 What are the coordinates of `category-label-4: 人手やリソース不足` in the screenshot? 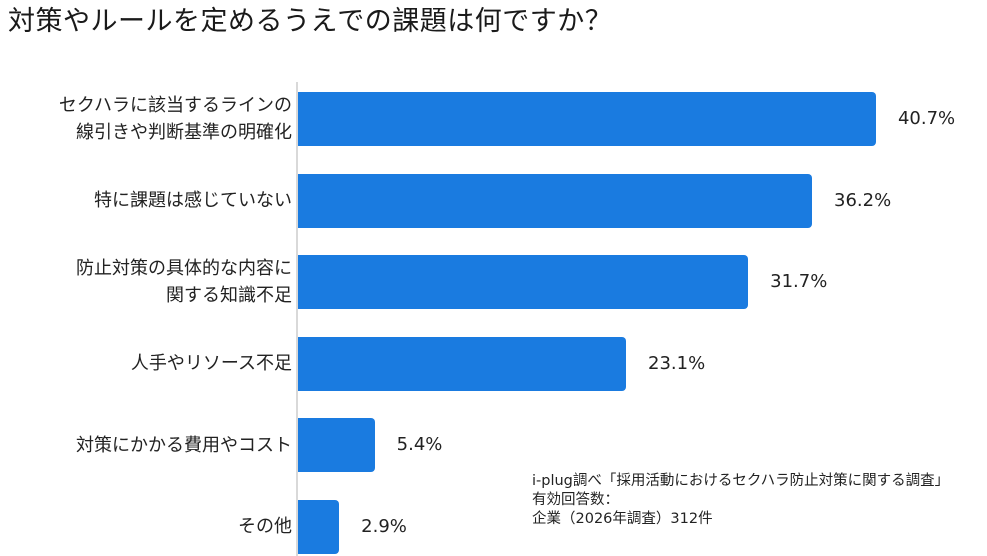 It's located at (151, 363).